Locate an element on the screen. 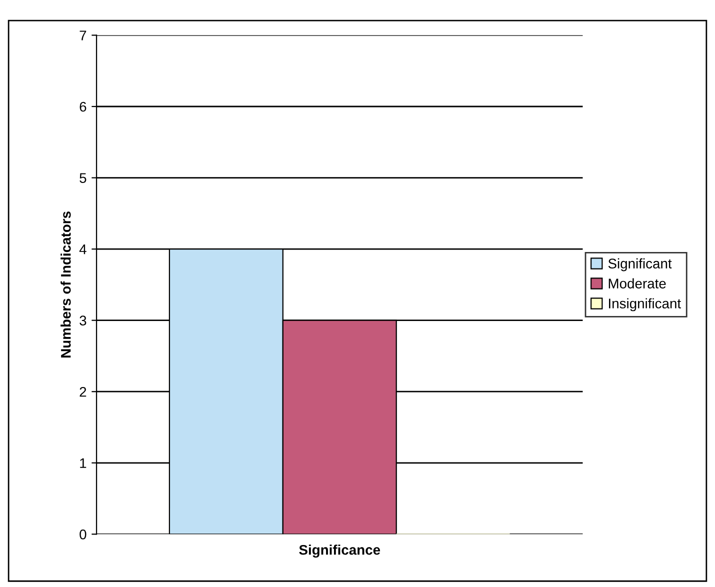 The image size is (715, 587). y-tick-label: 4 is located at coordinates (82, 249).